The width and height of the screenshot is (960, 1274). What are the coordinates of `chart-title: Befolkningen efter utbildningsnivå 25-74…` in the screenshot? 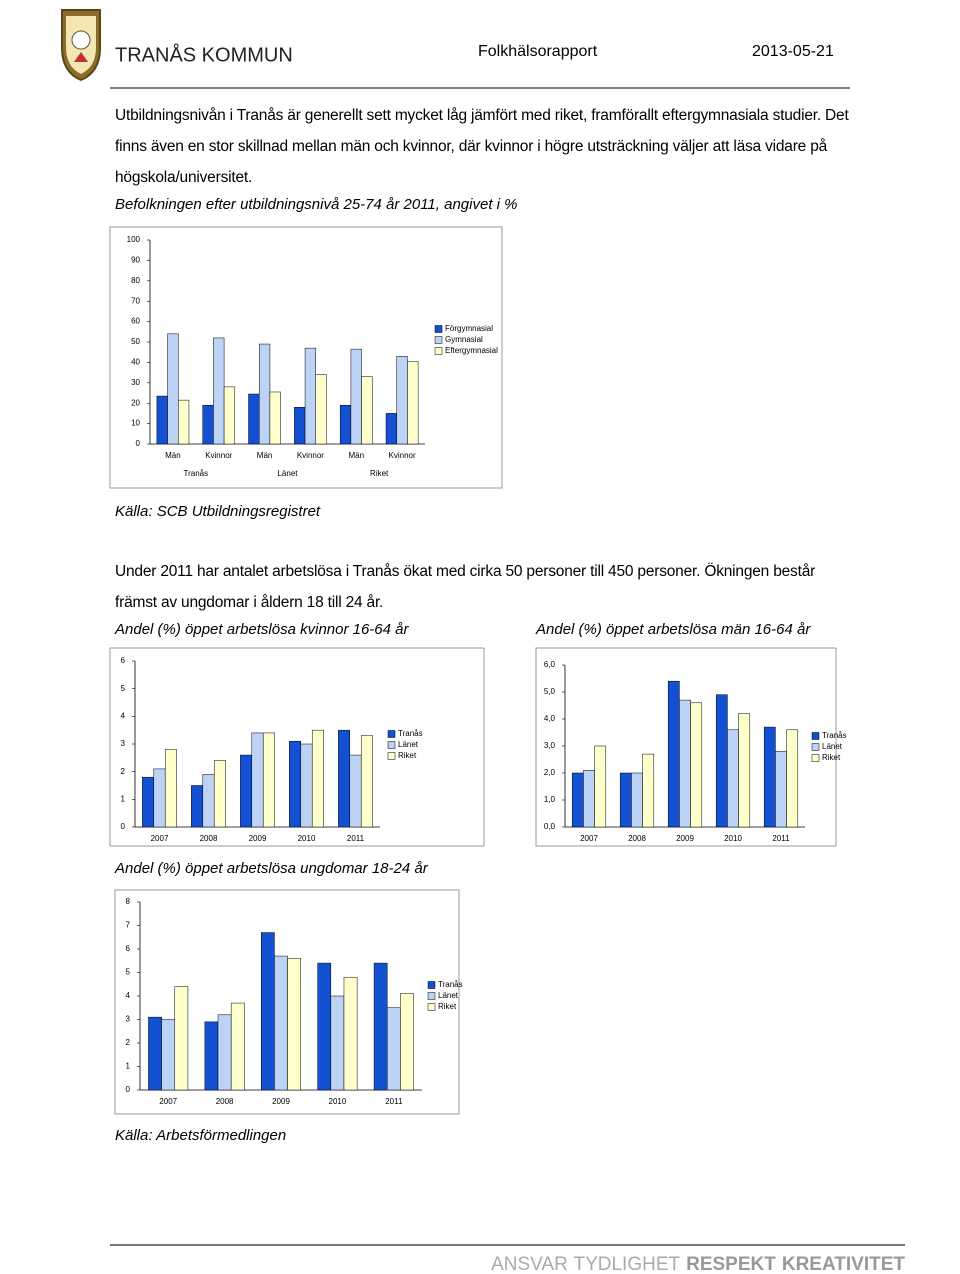 It's located at (316, 204).